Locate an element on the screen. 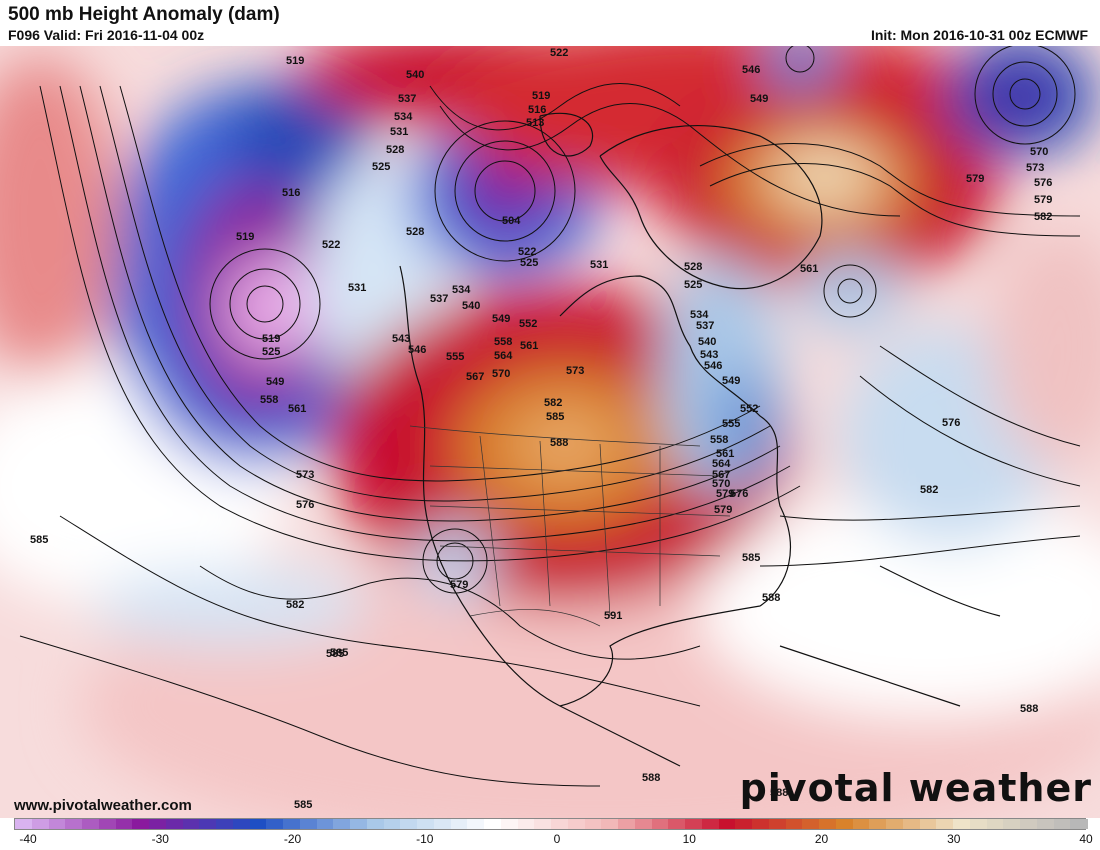 The height and width of the screenshot is (850, 1100). website-url: www.pivotalweather.com is located at coordinates (103, 805).